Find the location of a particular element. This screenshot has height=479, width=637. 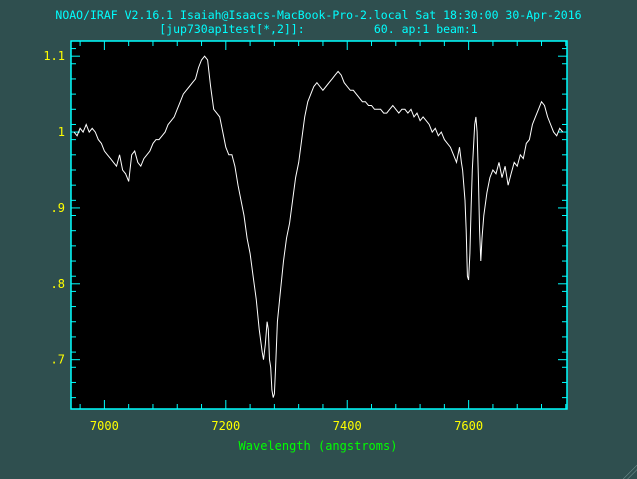

x-tick-label: 7200 is located at coordinates (225, 426).